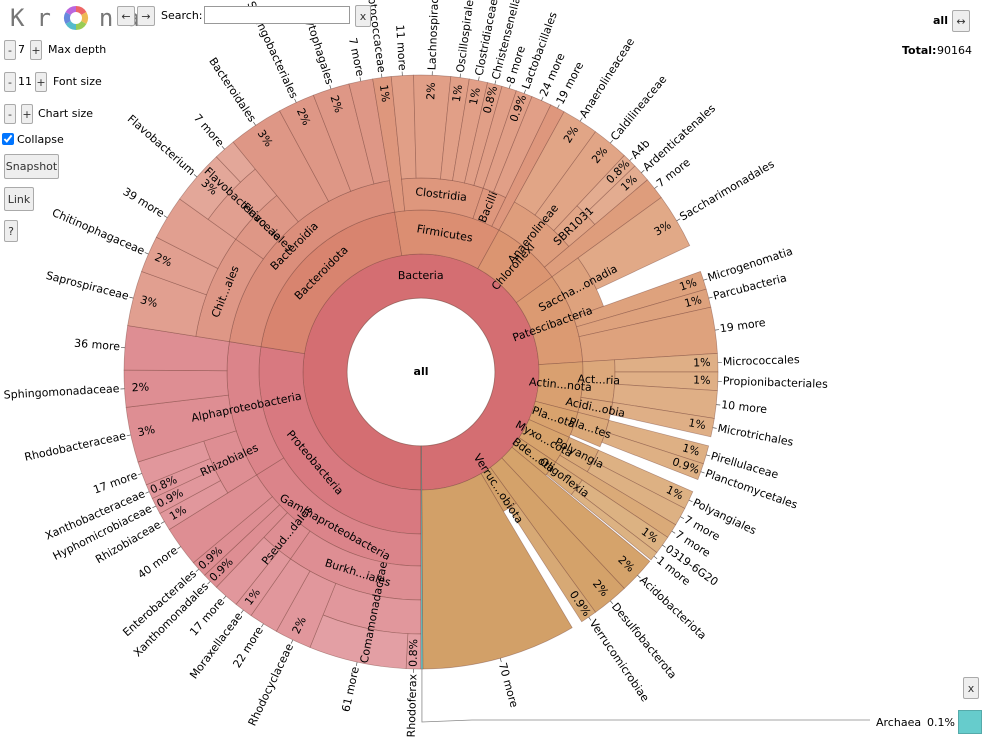 The image size is (992, 748). Describe the element at coordinates (776, 382) in the screenshot. I see `leaf-label: Propionibacteriales` at that location.